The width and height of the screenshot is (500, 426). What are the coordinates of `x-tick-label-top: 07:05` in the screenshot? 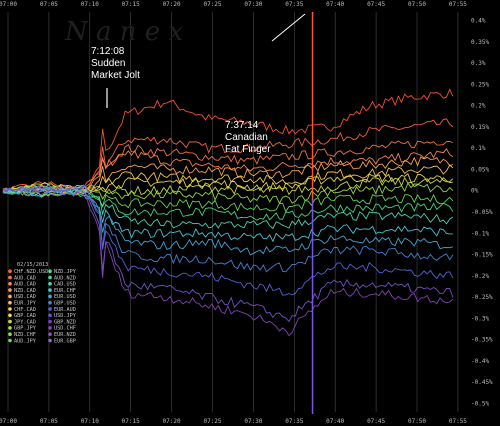 It's located at (49, 4).